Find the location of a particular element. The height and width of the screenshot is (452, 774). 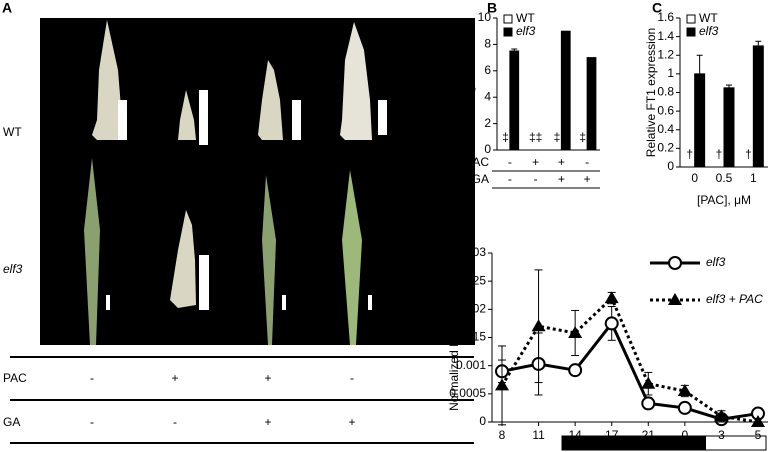

y-tick-label: 10 is located at coordinates (485, 17).